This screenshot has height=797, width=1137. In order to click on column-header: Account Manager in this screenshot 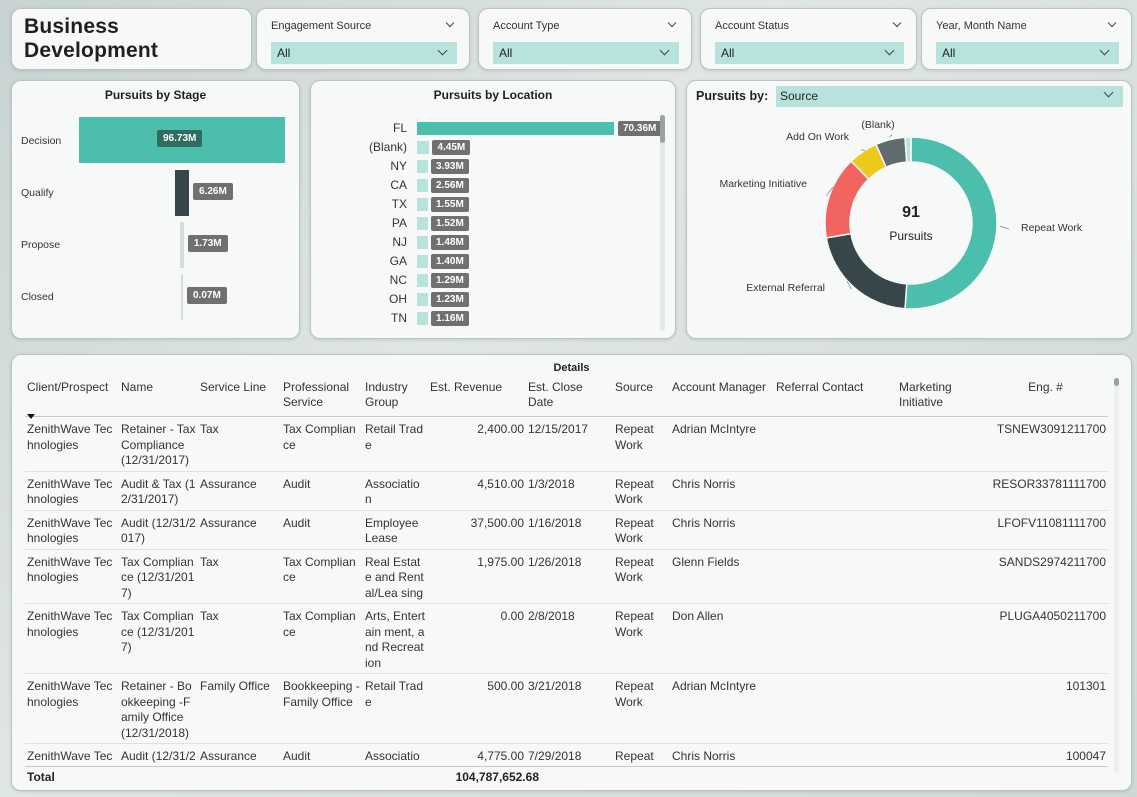, I will do `click(722, 398)`.